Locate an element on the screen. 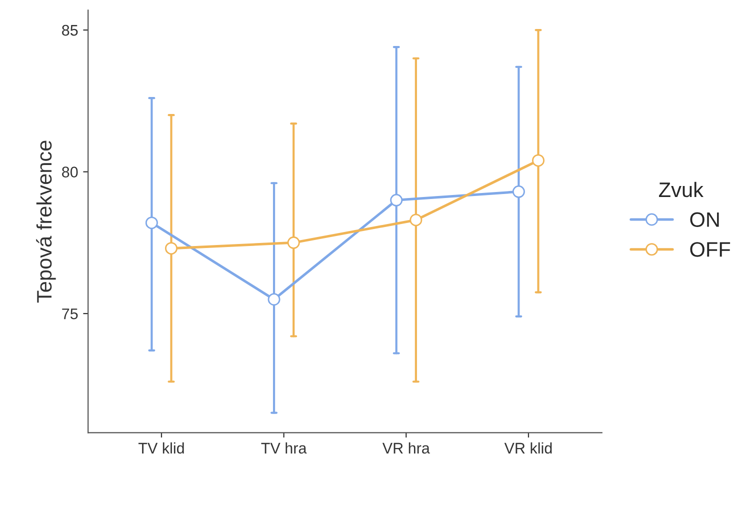  y-tick-label: 75 is located at coordinates (70, 314).